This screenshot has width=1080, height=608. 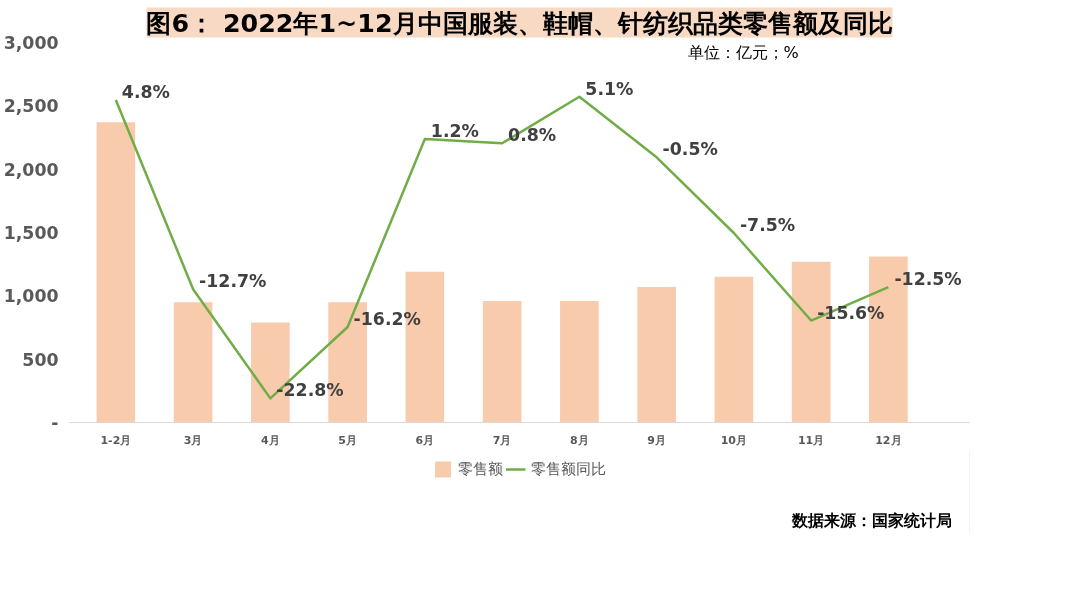 I want to click on data-label: -7.5%, so click(x=767, y=224).